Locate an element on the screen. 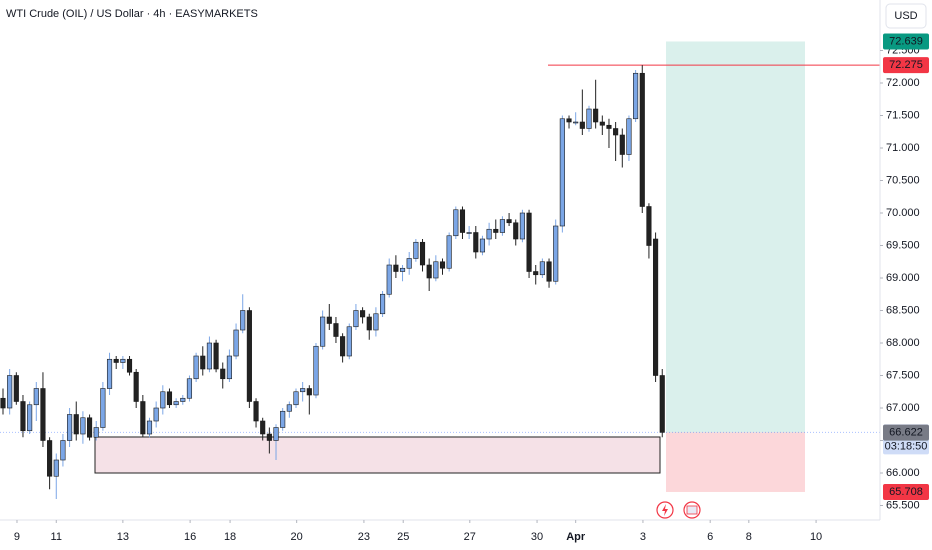  currency-box is located at coordinates (906, 16).